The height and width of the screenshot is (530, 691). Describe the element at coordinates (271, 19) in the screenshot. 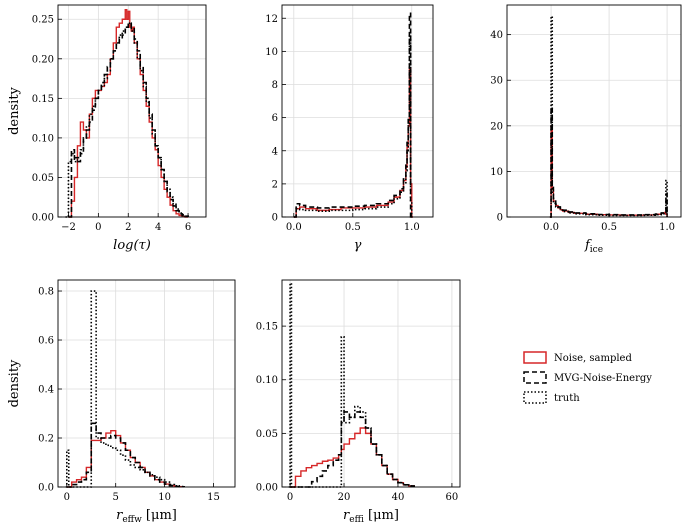

I see `y-tick-label: 12` at that location.